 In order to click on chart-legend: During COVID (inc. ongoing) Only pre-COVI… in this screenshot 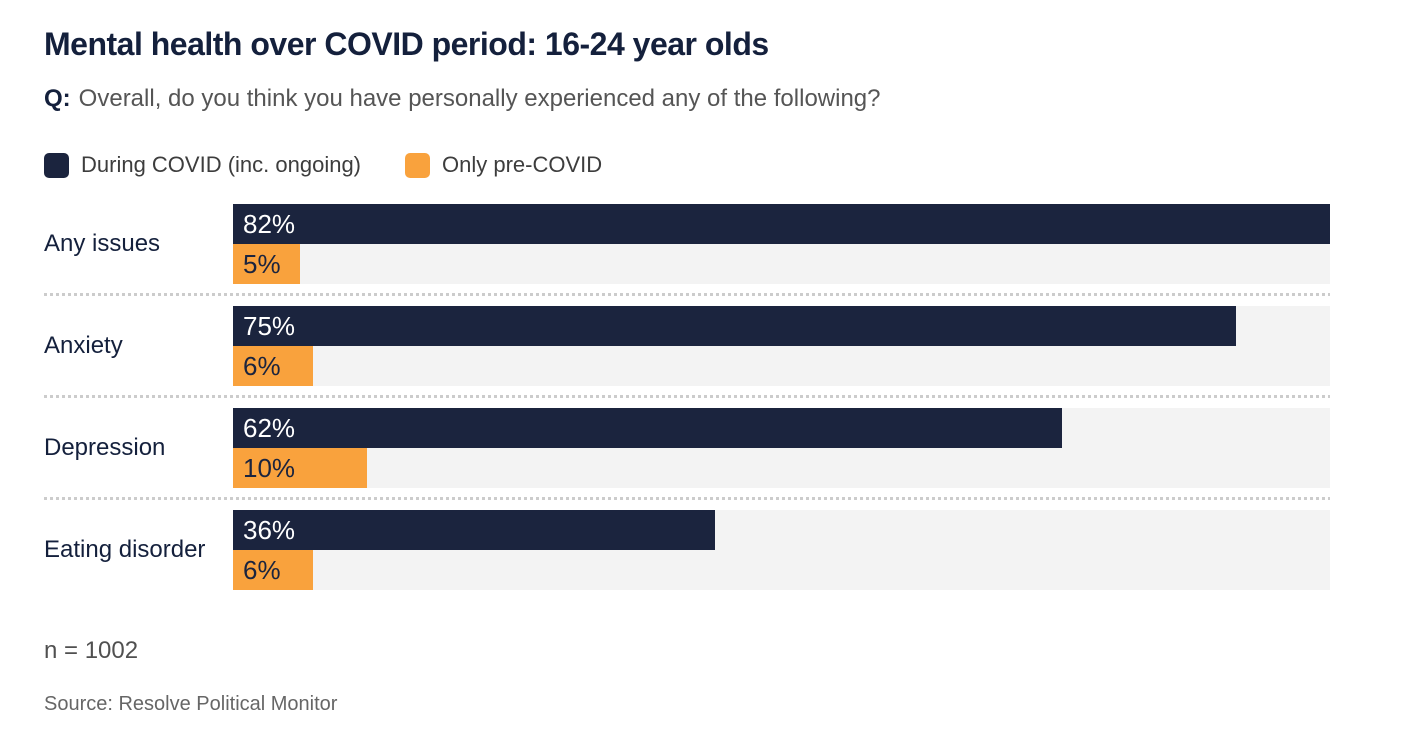, I will do `click(687, 165)`.